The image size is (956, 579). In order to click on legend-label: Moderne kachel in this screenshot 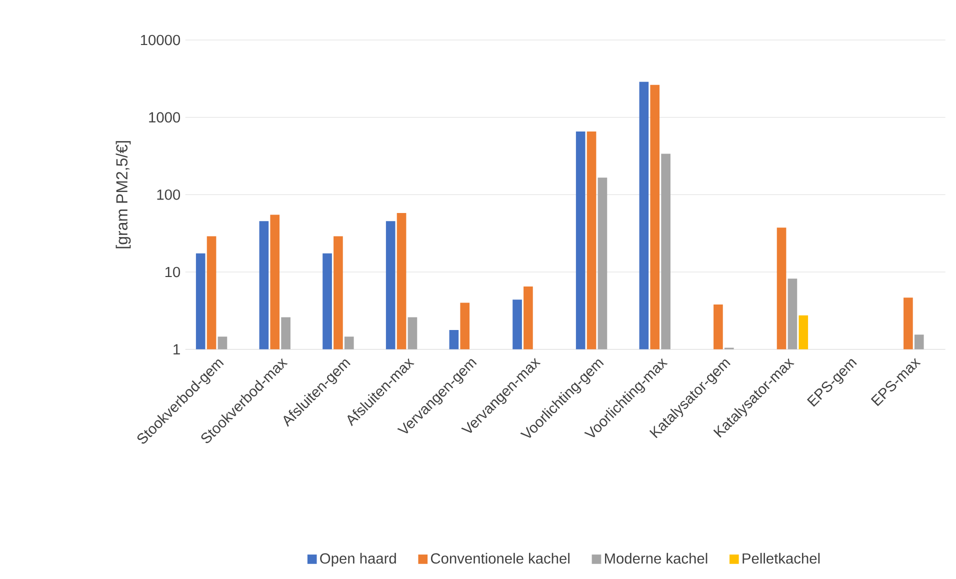, I will do `click(656, 558)`.